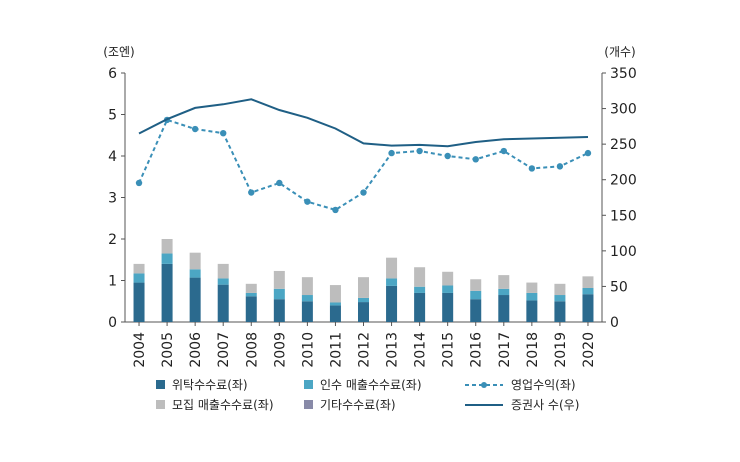 The image size is (740, 462). What do you see at coordinates (363, 123) in the screenshot?
I see `line-securities-firms` at bounding box center [363, 123].